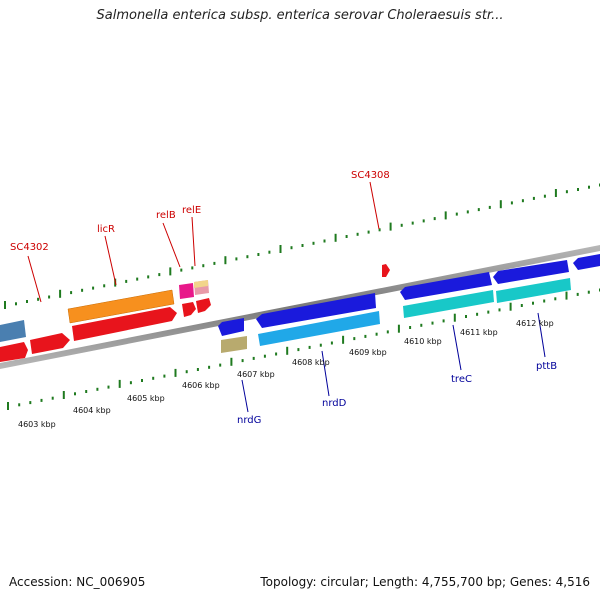 The width and height of the screenshot is (600, 600). Describe the element at coordinates (121, 306) in the screenshot. I see `gene-licr` at that location.